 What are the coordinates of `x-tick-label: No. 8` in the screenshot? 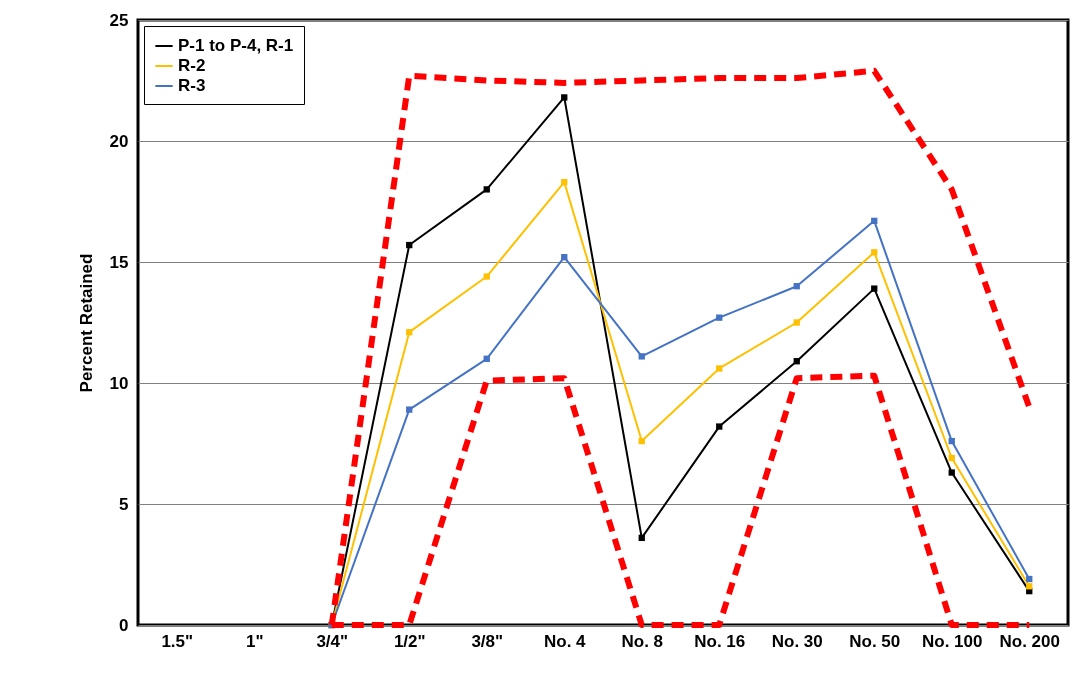 It's located at (642, 641).